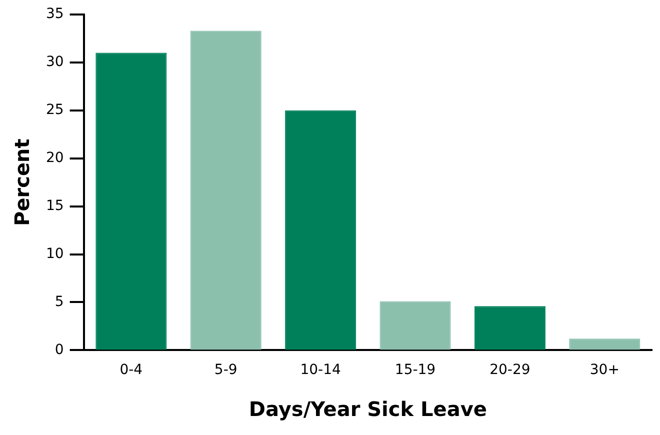 This screenshot has width=660, height=435. I want to click on y-tick-label: 35, so click(55, 14).